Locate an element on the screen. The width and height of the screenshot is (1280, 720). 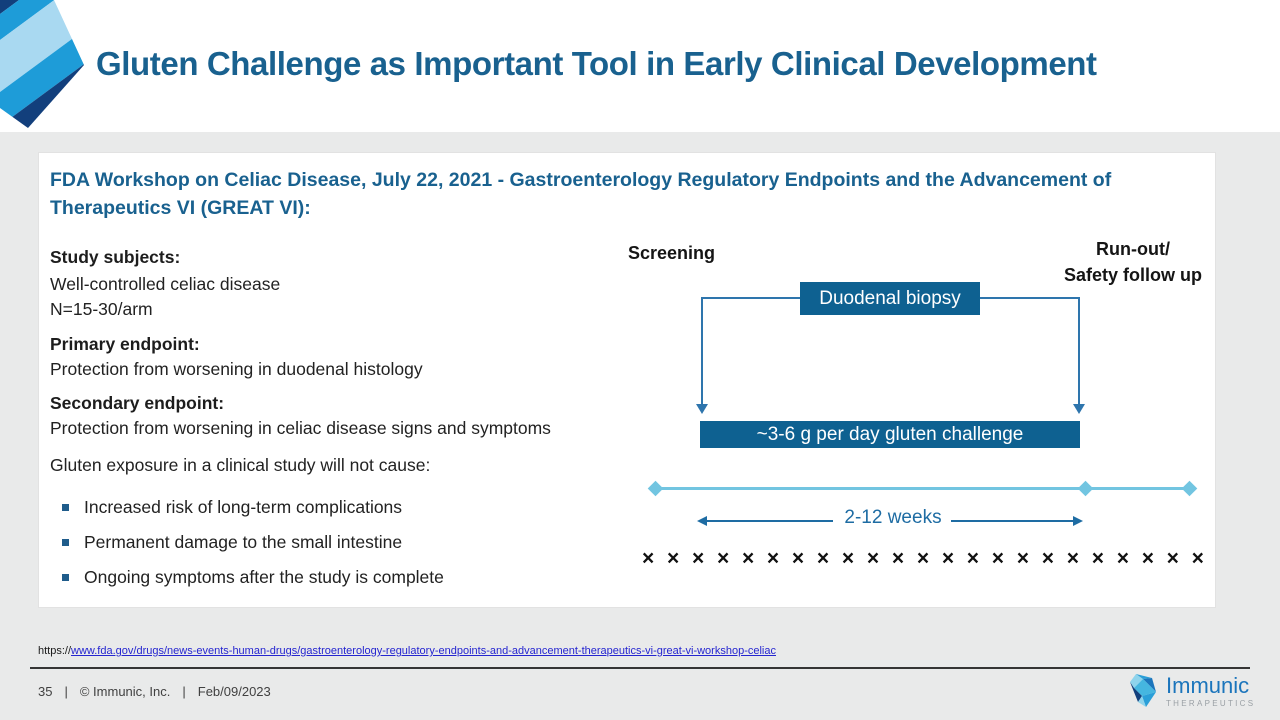
slide-corner-gem-icon is located at coordinates (42, 64).